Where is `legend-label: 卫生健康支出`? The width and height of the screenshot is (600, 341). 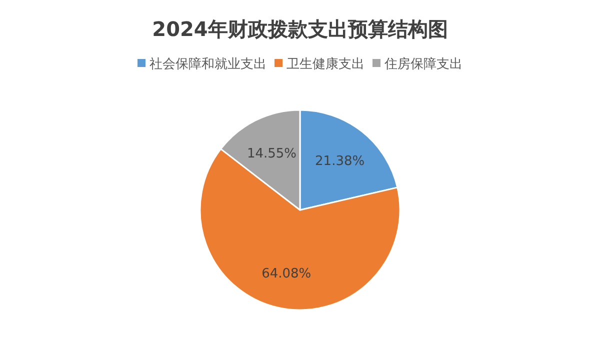
legend-label: 卫生健康支出 is located at coordinates (325, 64).